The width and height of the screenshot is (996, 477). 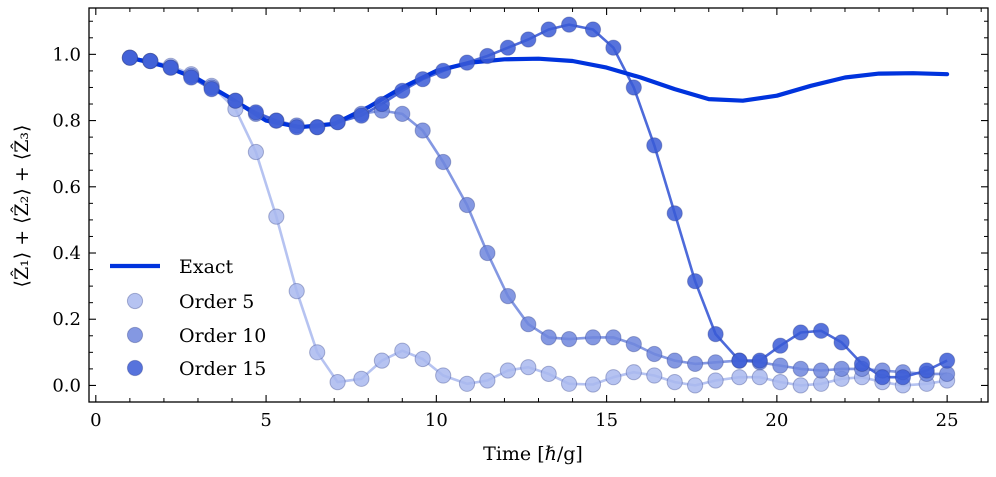 I want to click on legend-order-5-swatch, so click(x=135, y=301).